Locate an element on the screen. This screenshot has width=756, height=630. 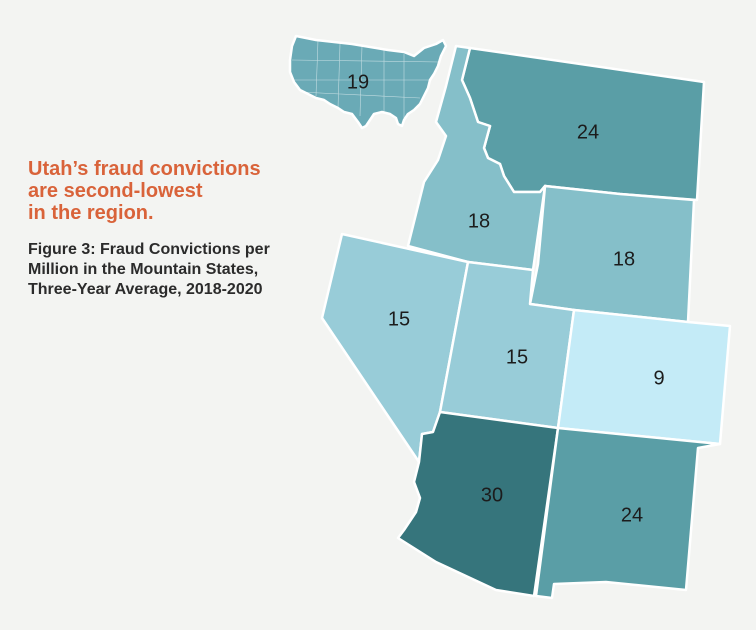
idaho-value: 18 is located at coordinates (479, 221).